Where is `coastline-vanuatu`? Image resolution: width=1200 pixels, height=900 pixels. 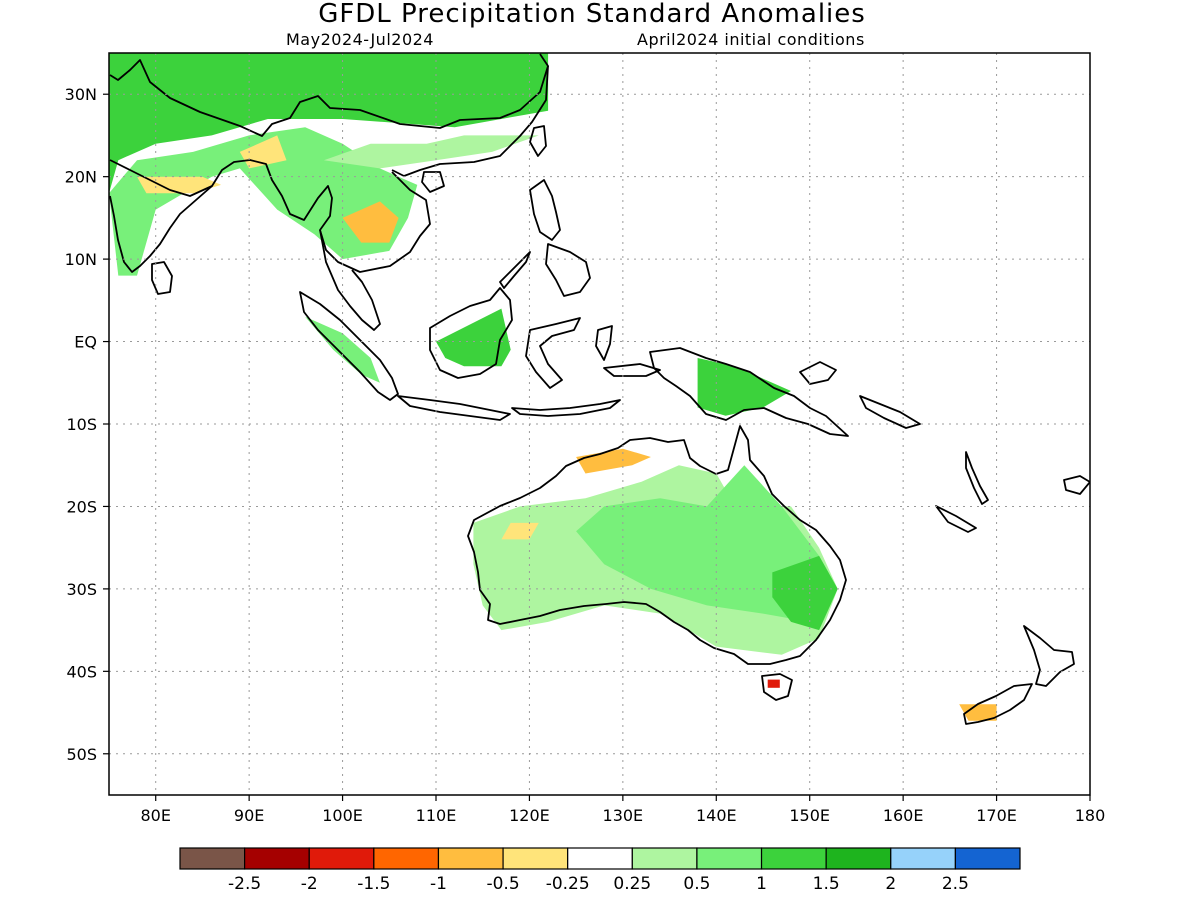
coastline-vanuatu is located at coordinates (977, 478).